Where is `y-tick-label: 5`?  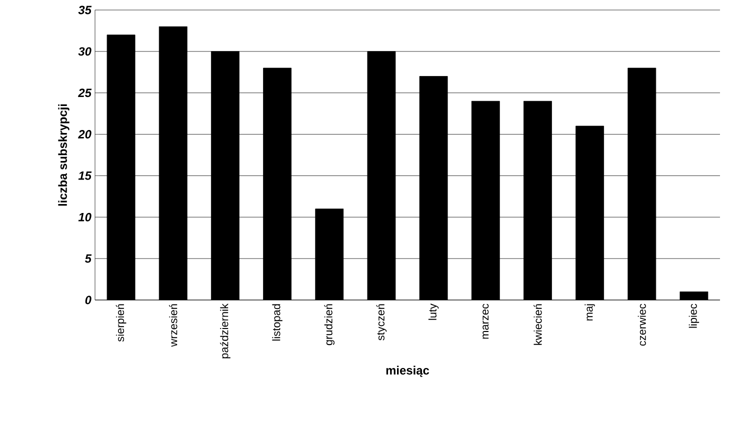
y-tick-label: 5 is located at coordinates (88, 258).